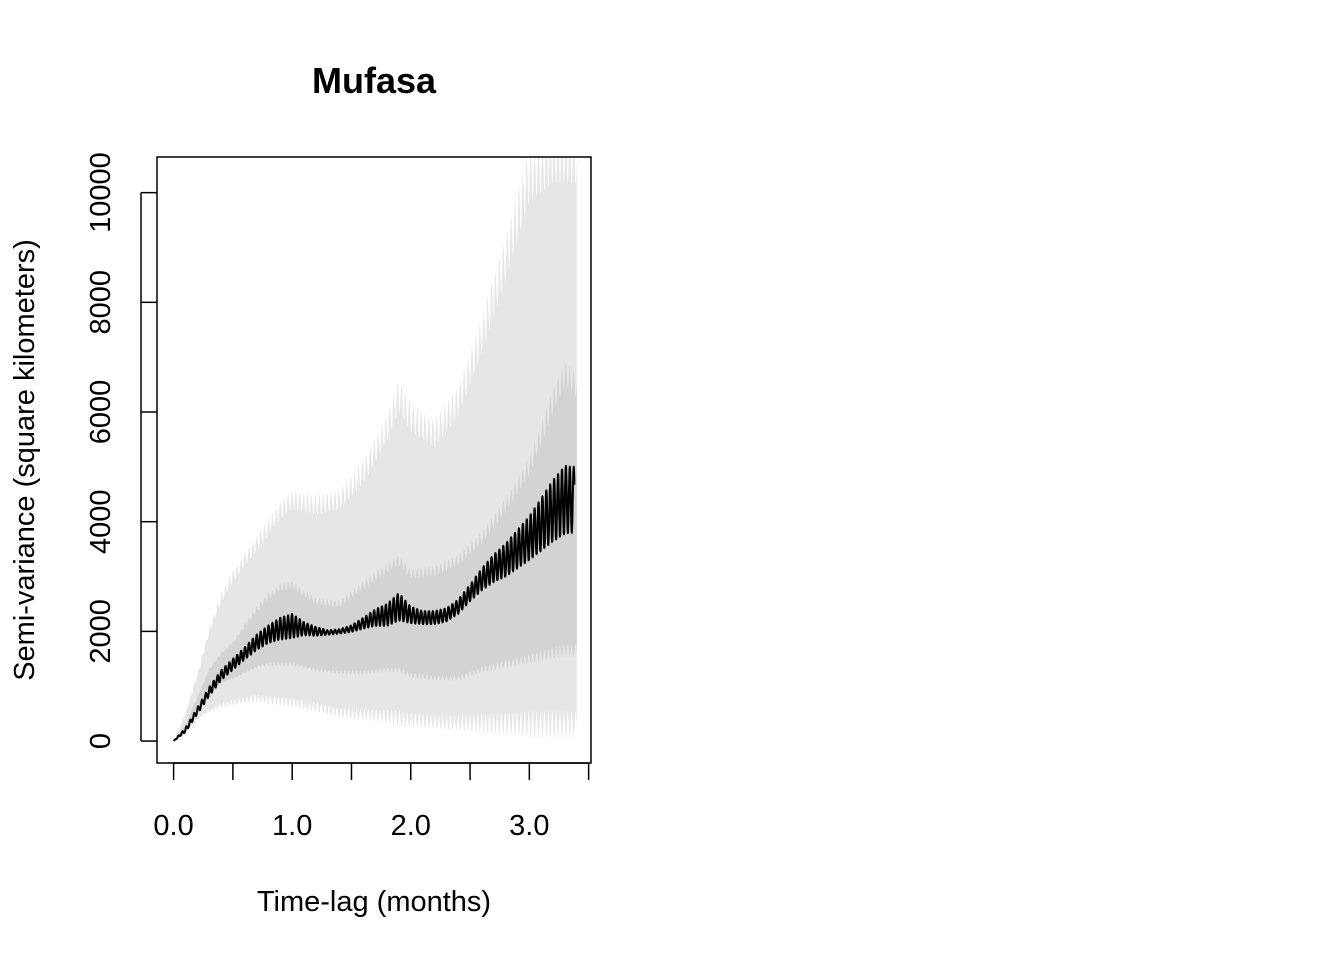 This screenshot has height=960, width=1344. I want to click on x-tick-label: 2.0, so click(411, 826).